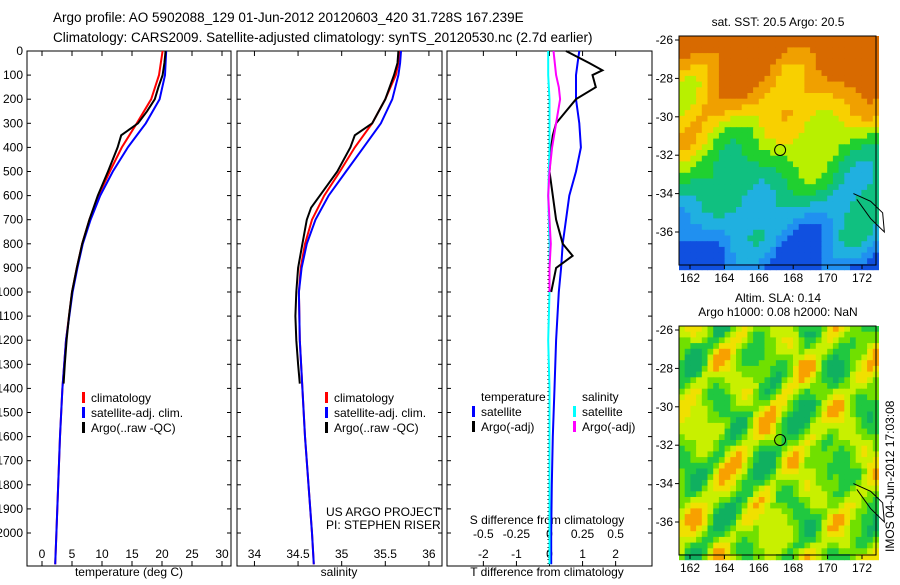  I want to click on x-tick-label: 10, so click(102, 554).